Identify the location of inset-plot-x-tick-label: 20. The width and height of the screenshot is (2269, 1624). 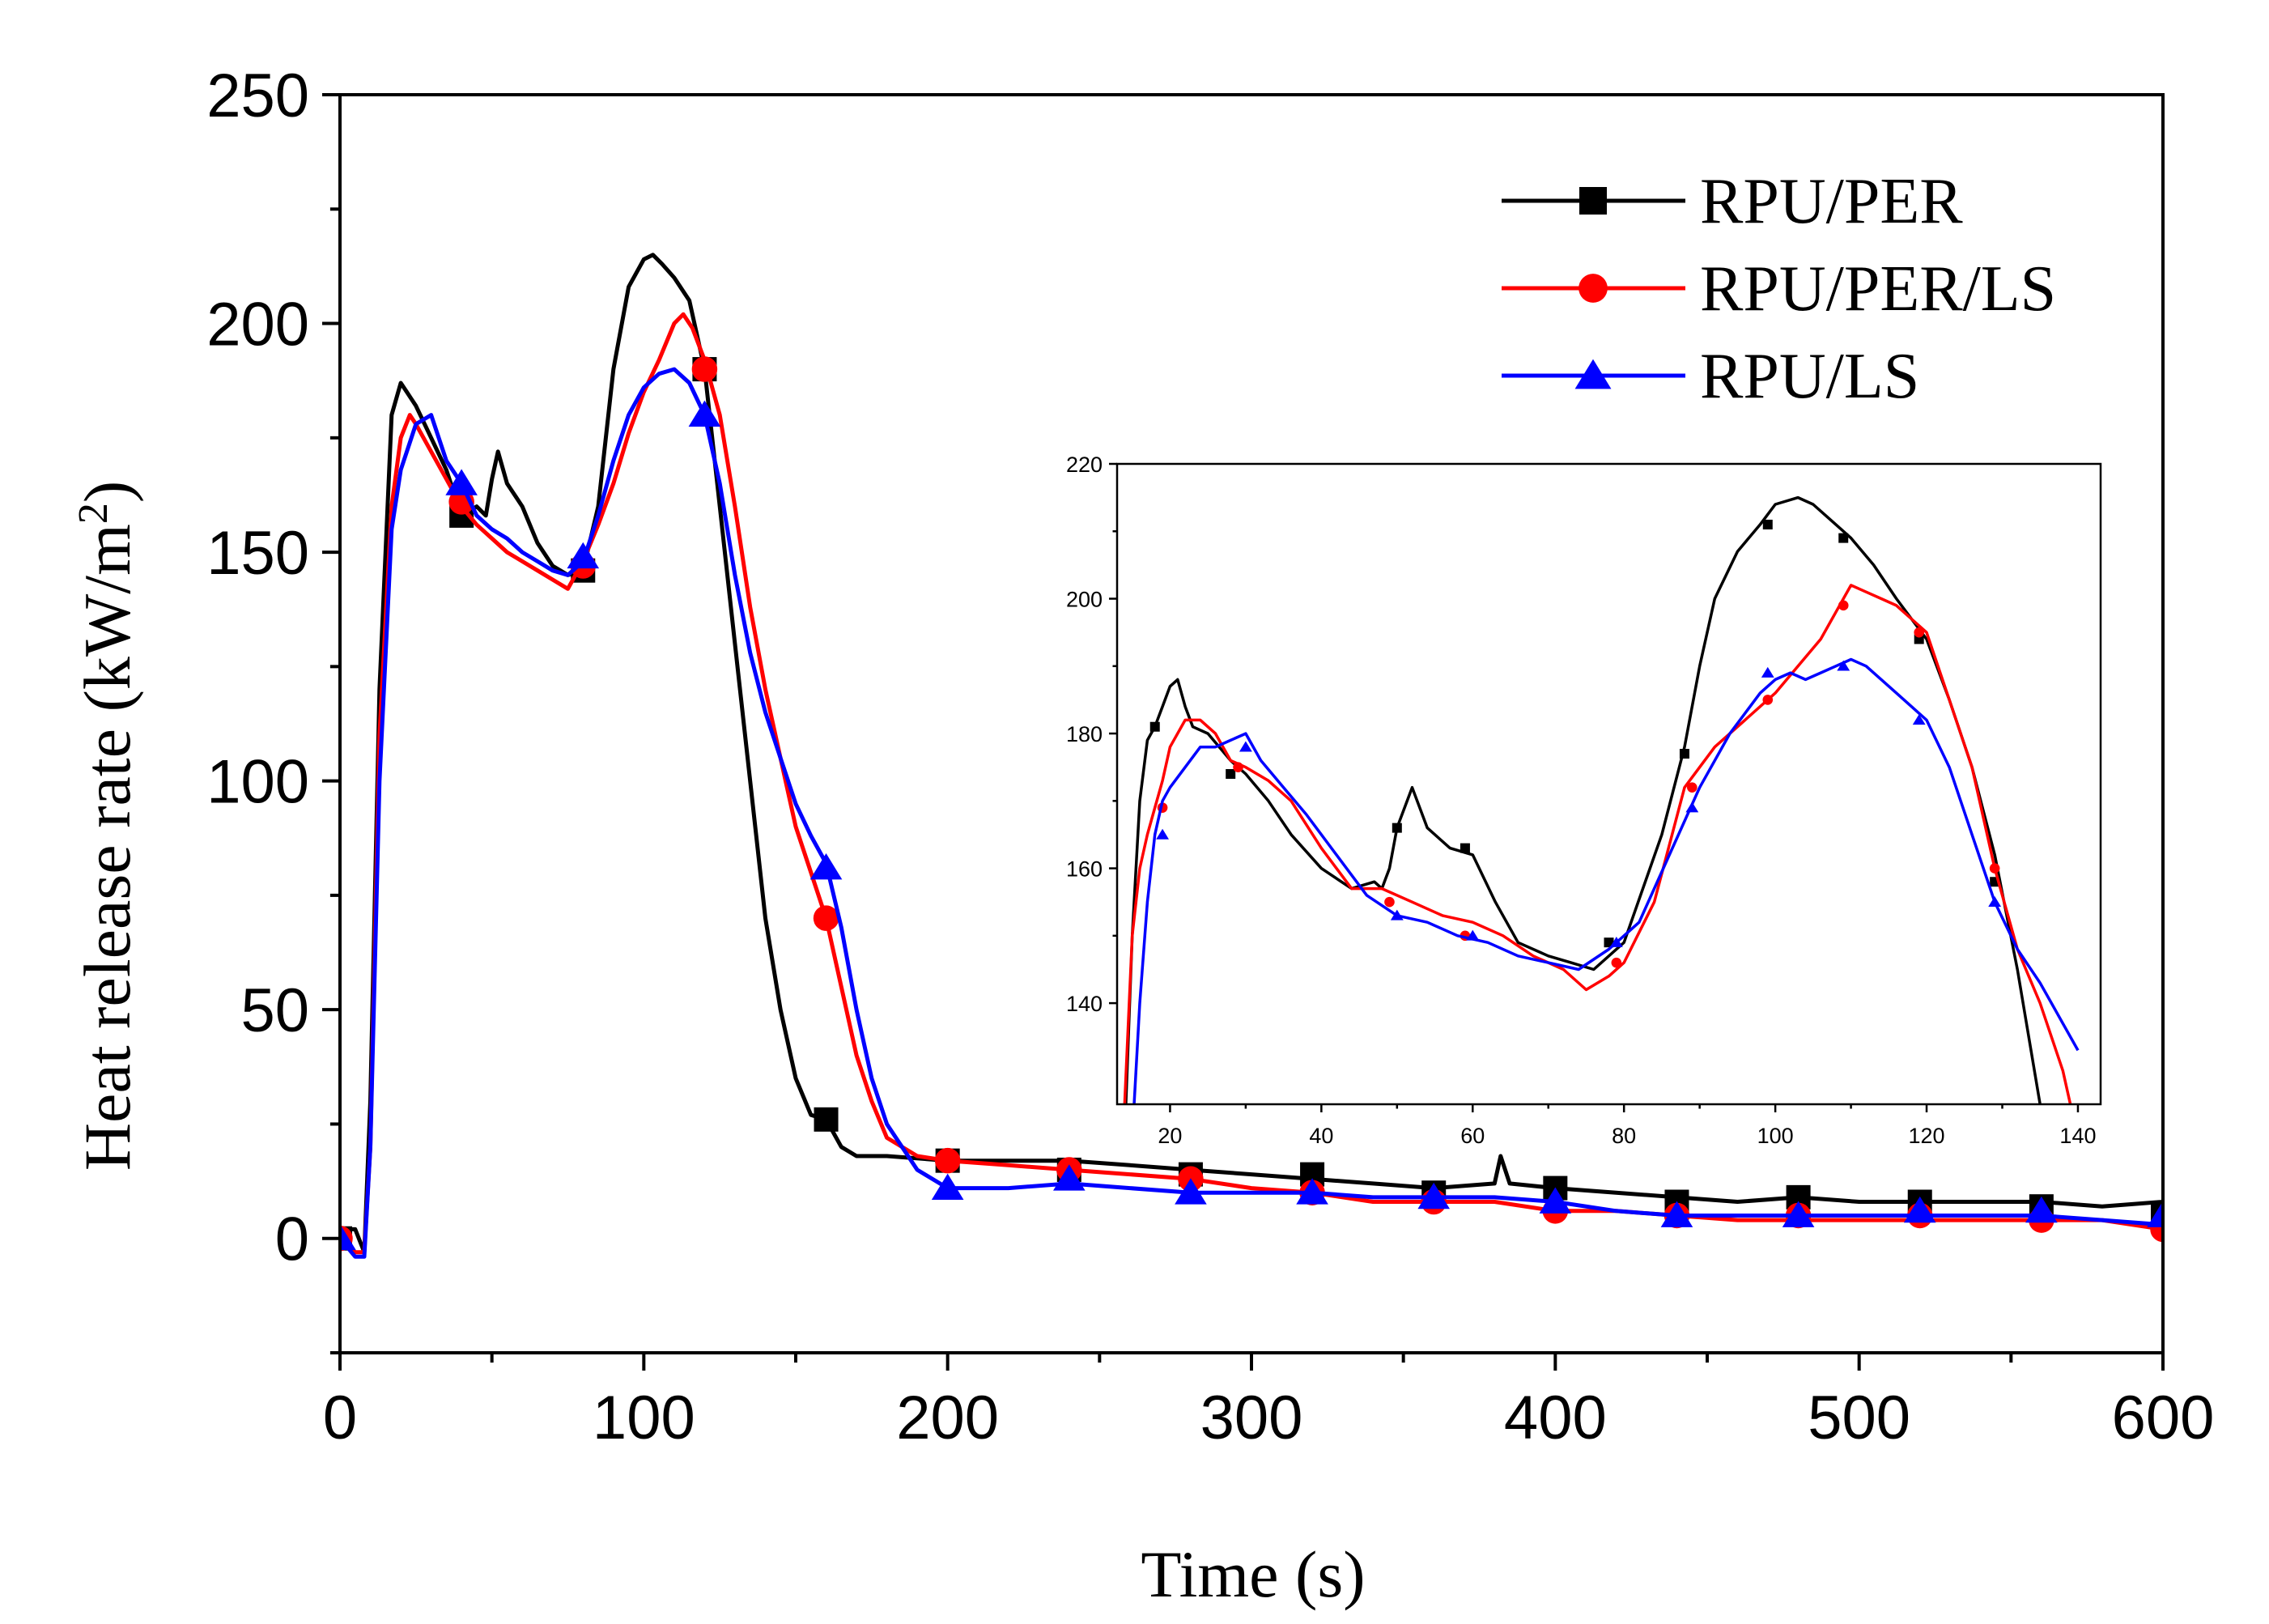
(1170, 1136).